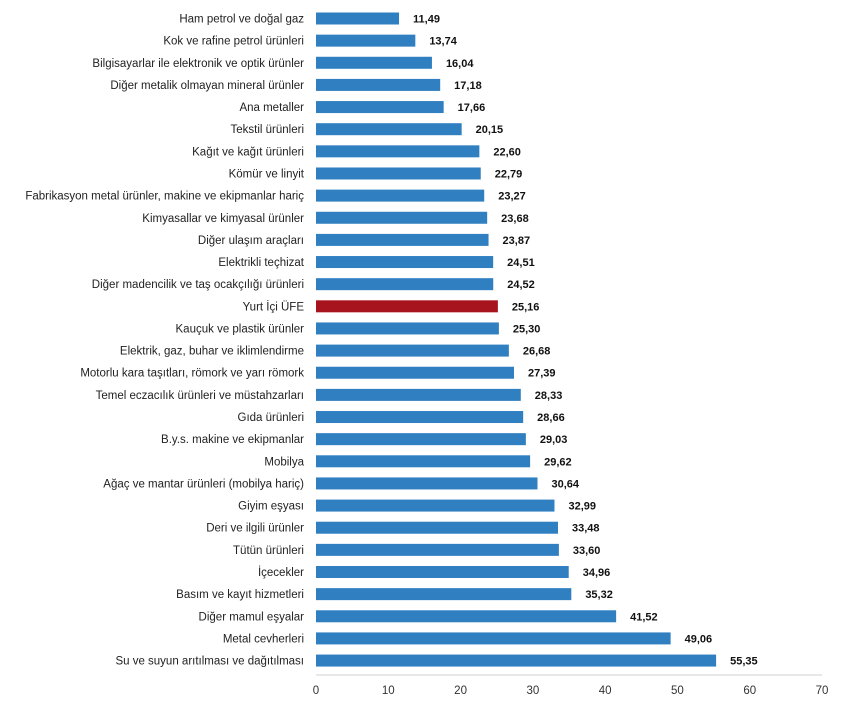 This screenshot has width=850, height=725. What do you see at coordinates (263, 639) in the screenshot?
I see `category-label: Metal cevherleri` at bounding box center [263, 639].